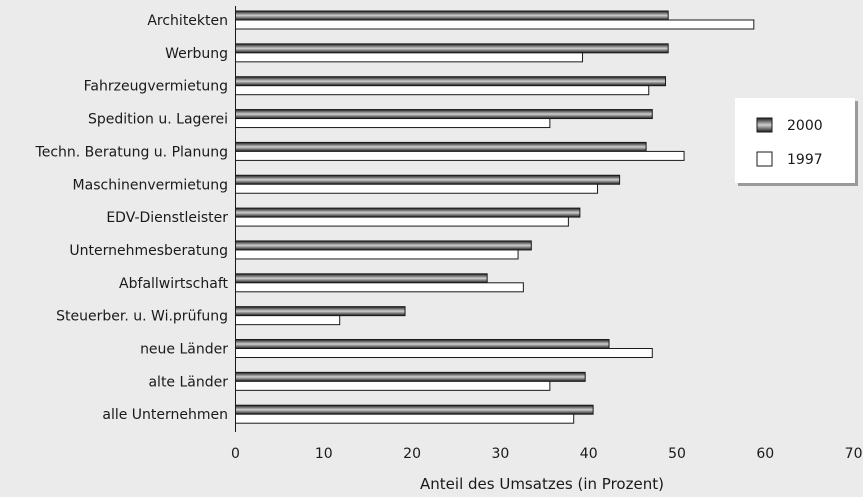 This screenshot has width=863, height=497. I want to click on bar-2000-alte-länder, so click(410, 376).